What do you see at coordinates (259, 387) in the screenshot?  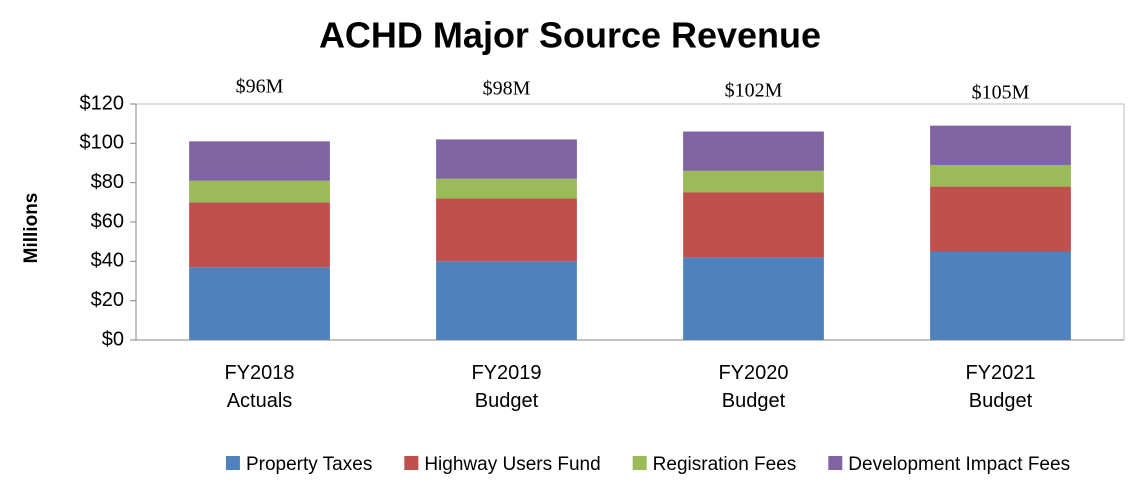 I see `x-tick-label: FY2018 Actuals` at bounding box center [259, 387].